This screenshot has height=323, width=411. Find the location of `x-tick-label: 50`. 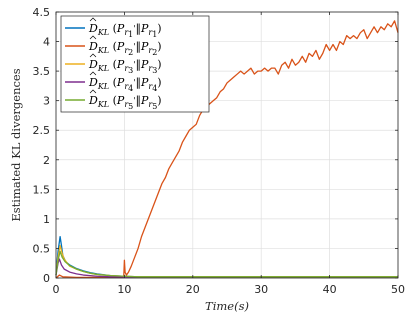

x-tick-label: 50 is located at coordinates (398, 289).